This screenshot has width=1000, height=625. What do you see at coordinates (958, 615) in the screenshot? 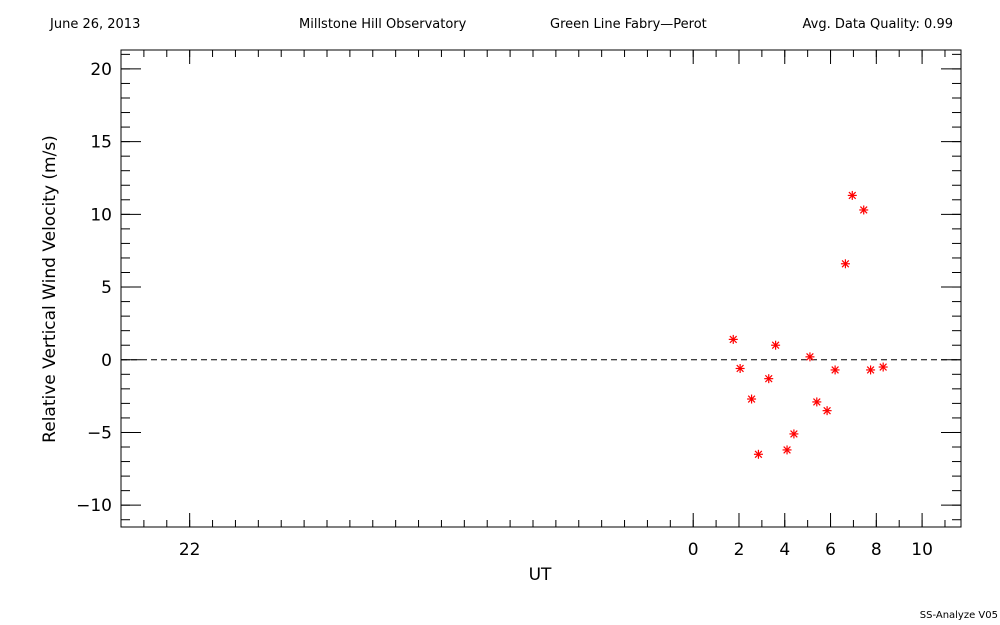
I see `software-credit: SS-Analyze V05` at bounding box center [958, 615].